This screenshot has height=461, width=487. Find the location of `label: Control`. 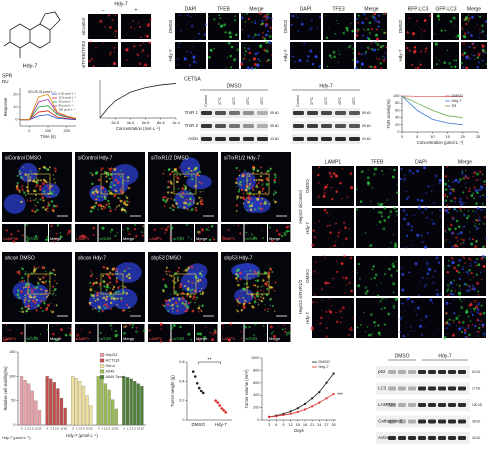

label: Control is located at coordinates (206, 101).